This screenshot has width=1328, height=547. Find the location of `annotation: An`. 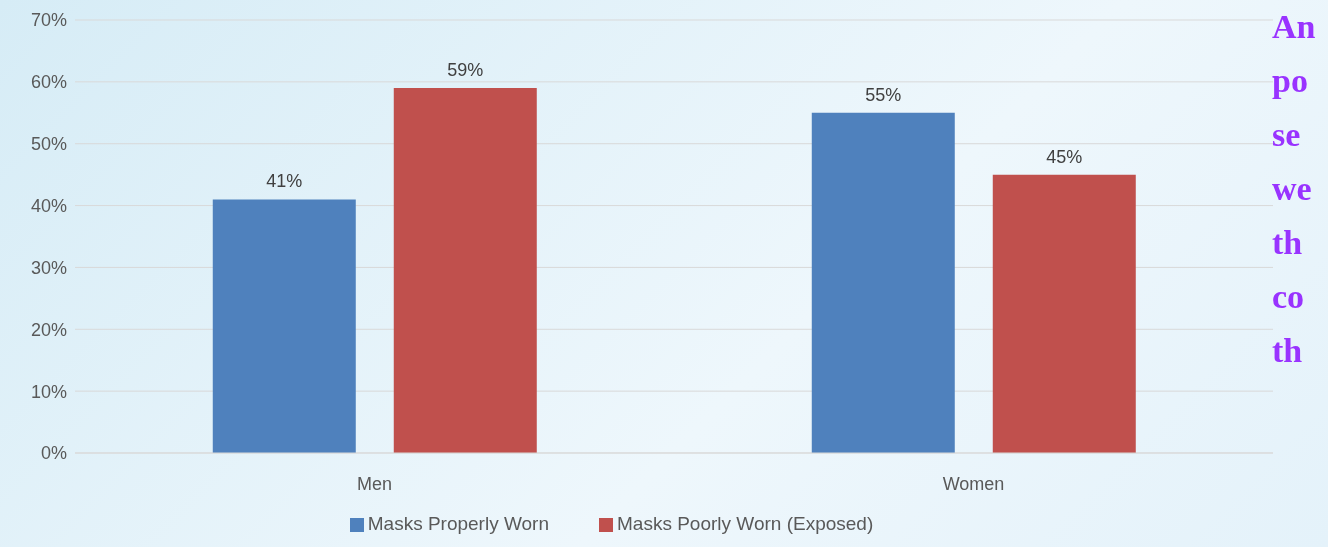

annotation: An is located at coordinates (1294, 27).